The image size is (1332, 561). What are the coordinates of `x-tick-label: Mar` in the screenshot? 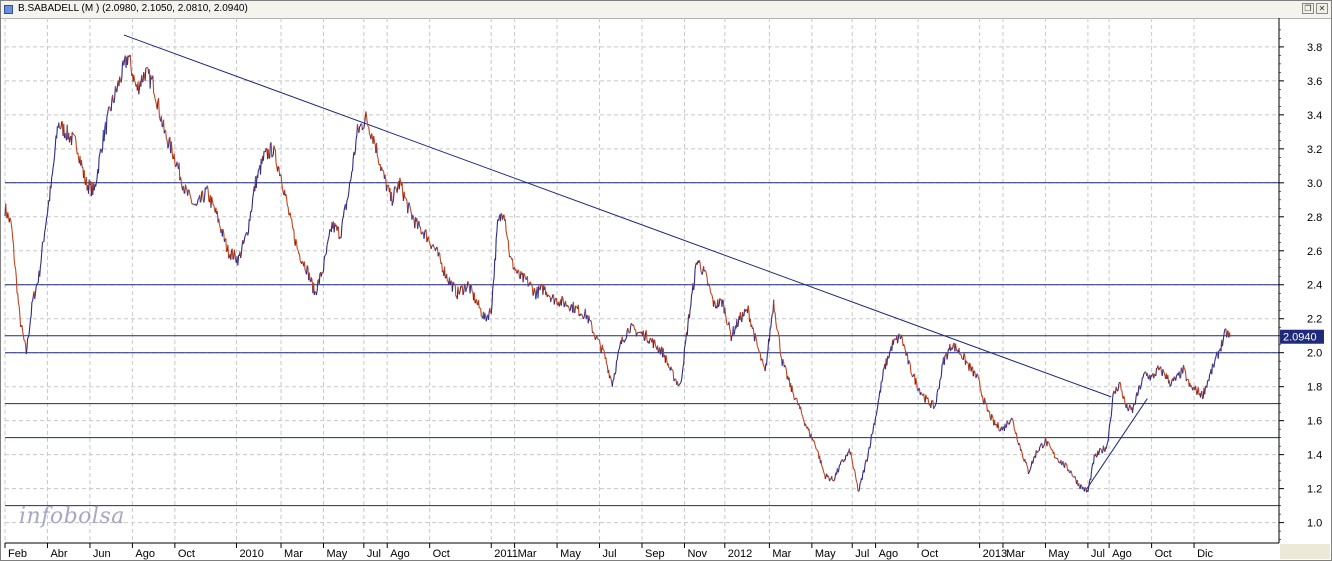 It's located at (527, 554).